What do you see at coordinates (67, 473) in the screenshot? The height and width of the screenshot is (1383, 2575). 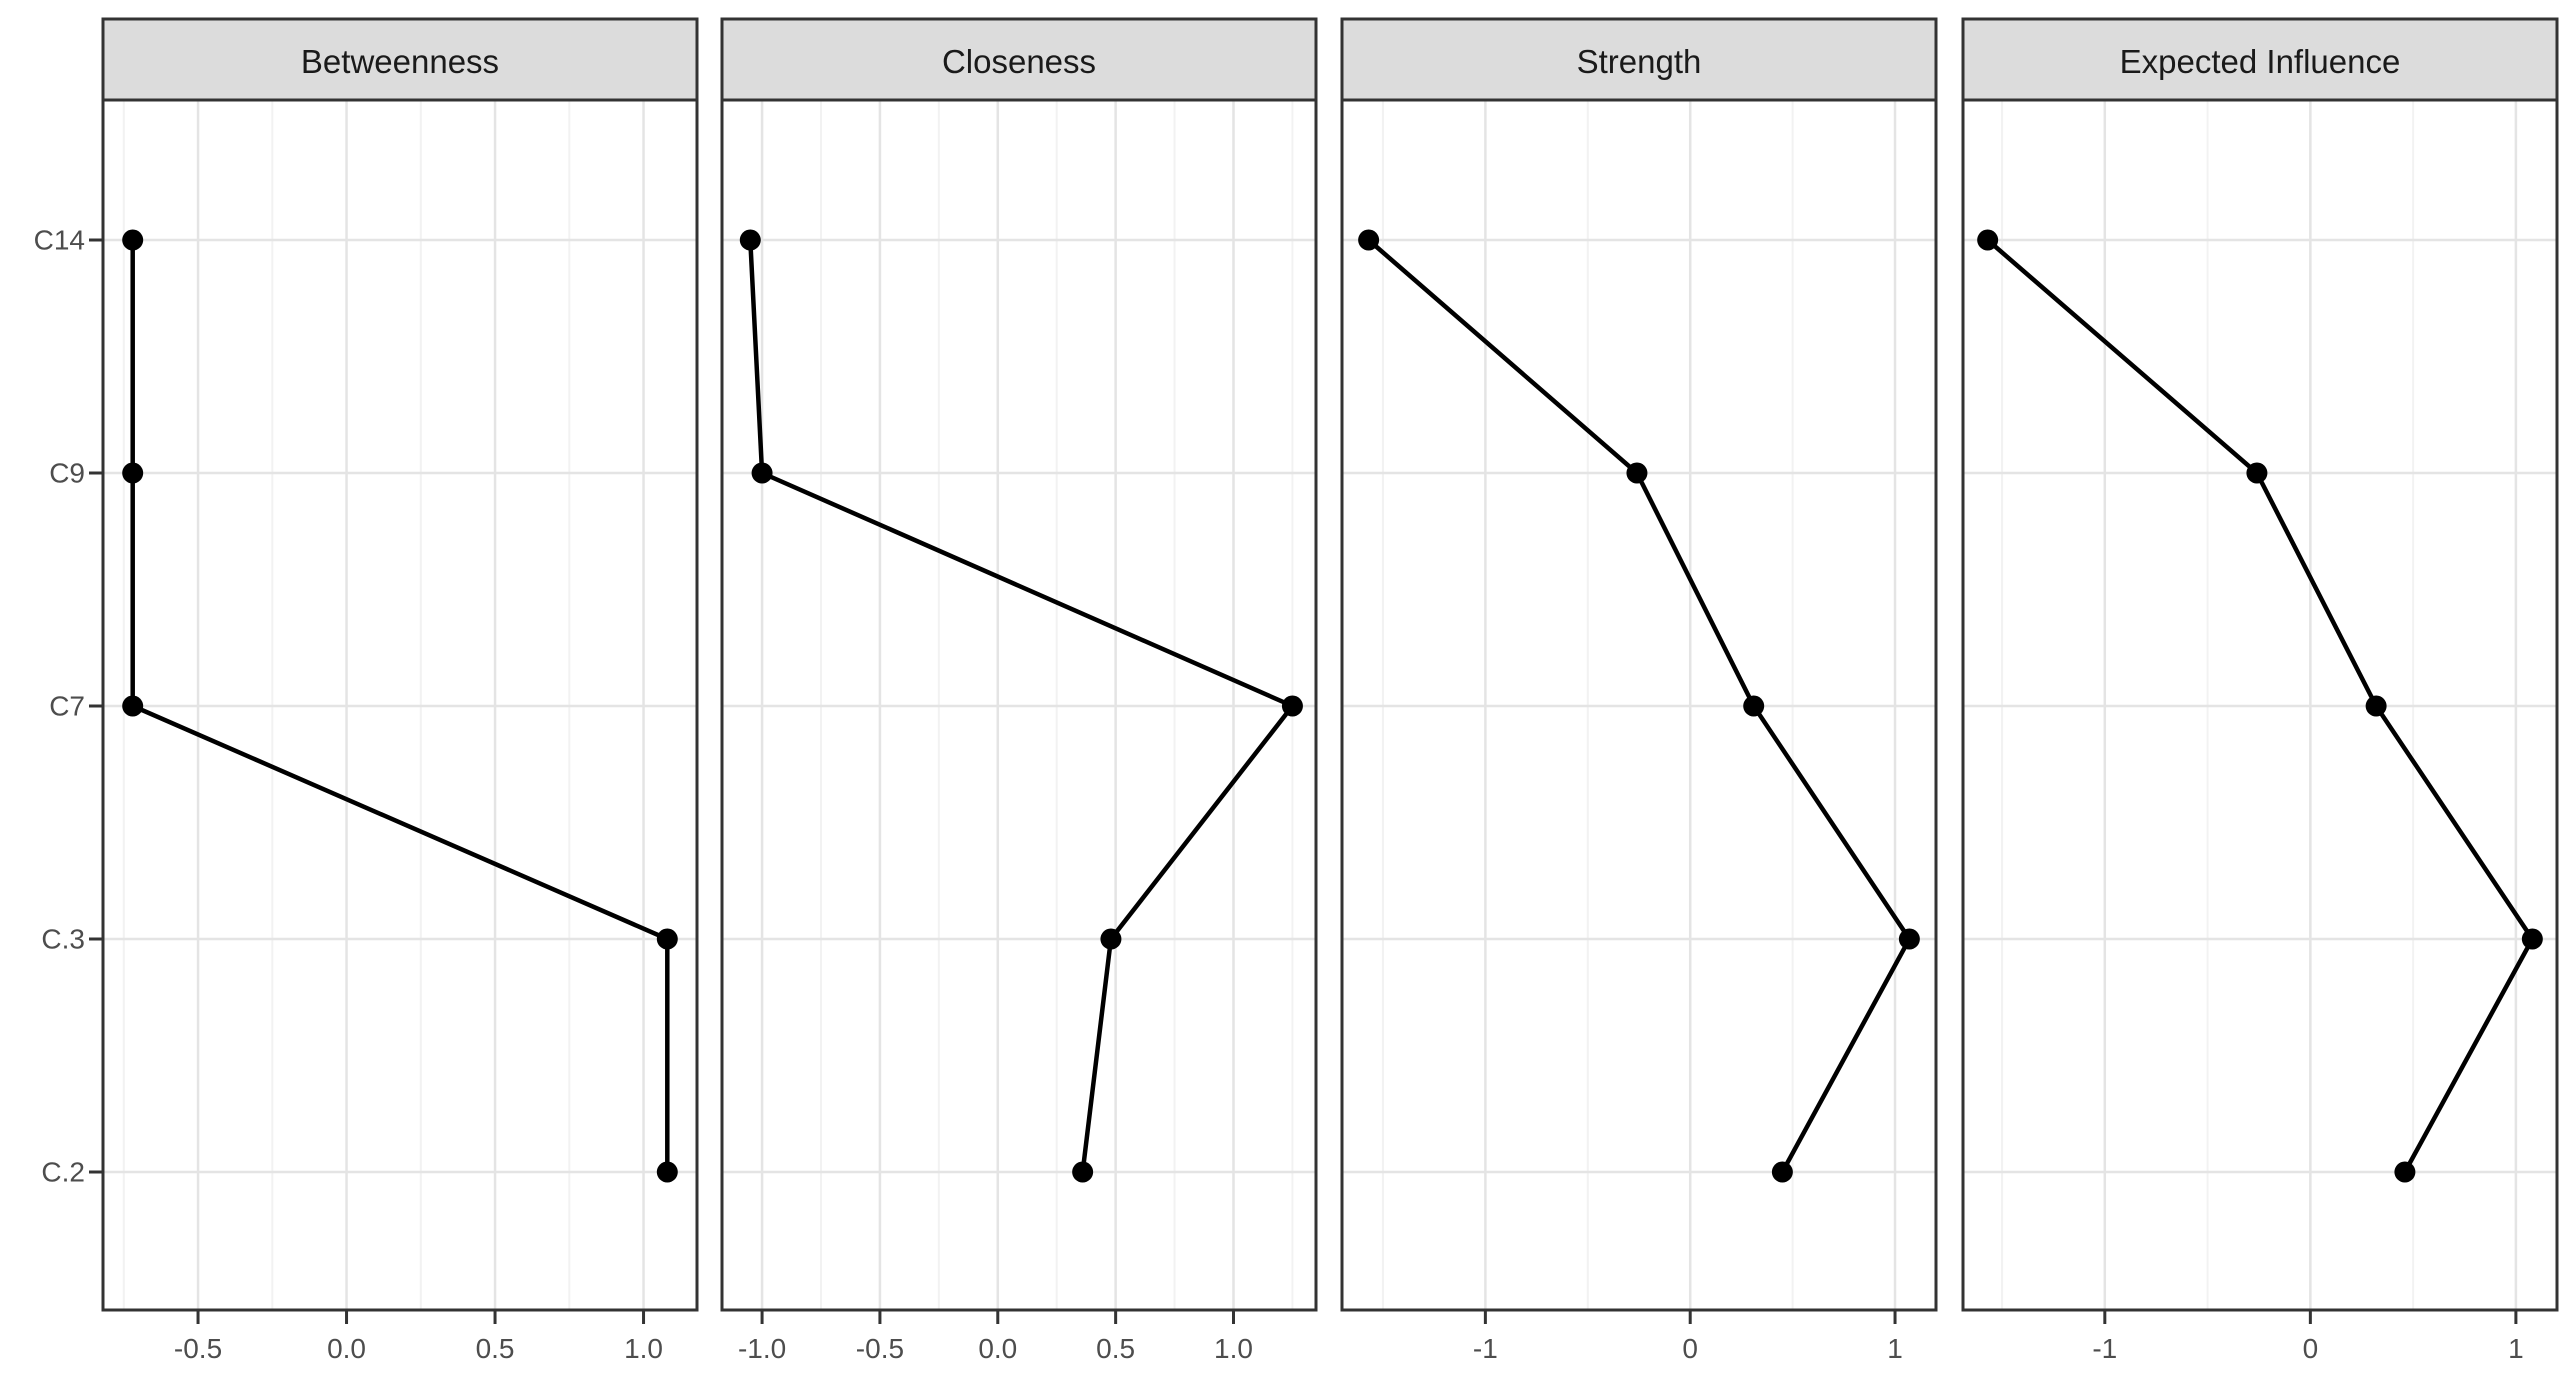 I see `y-axis-label: C9` at bounding box center [67, 473].